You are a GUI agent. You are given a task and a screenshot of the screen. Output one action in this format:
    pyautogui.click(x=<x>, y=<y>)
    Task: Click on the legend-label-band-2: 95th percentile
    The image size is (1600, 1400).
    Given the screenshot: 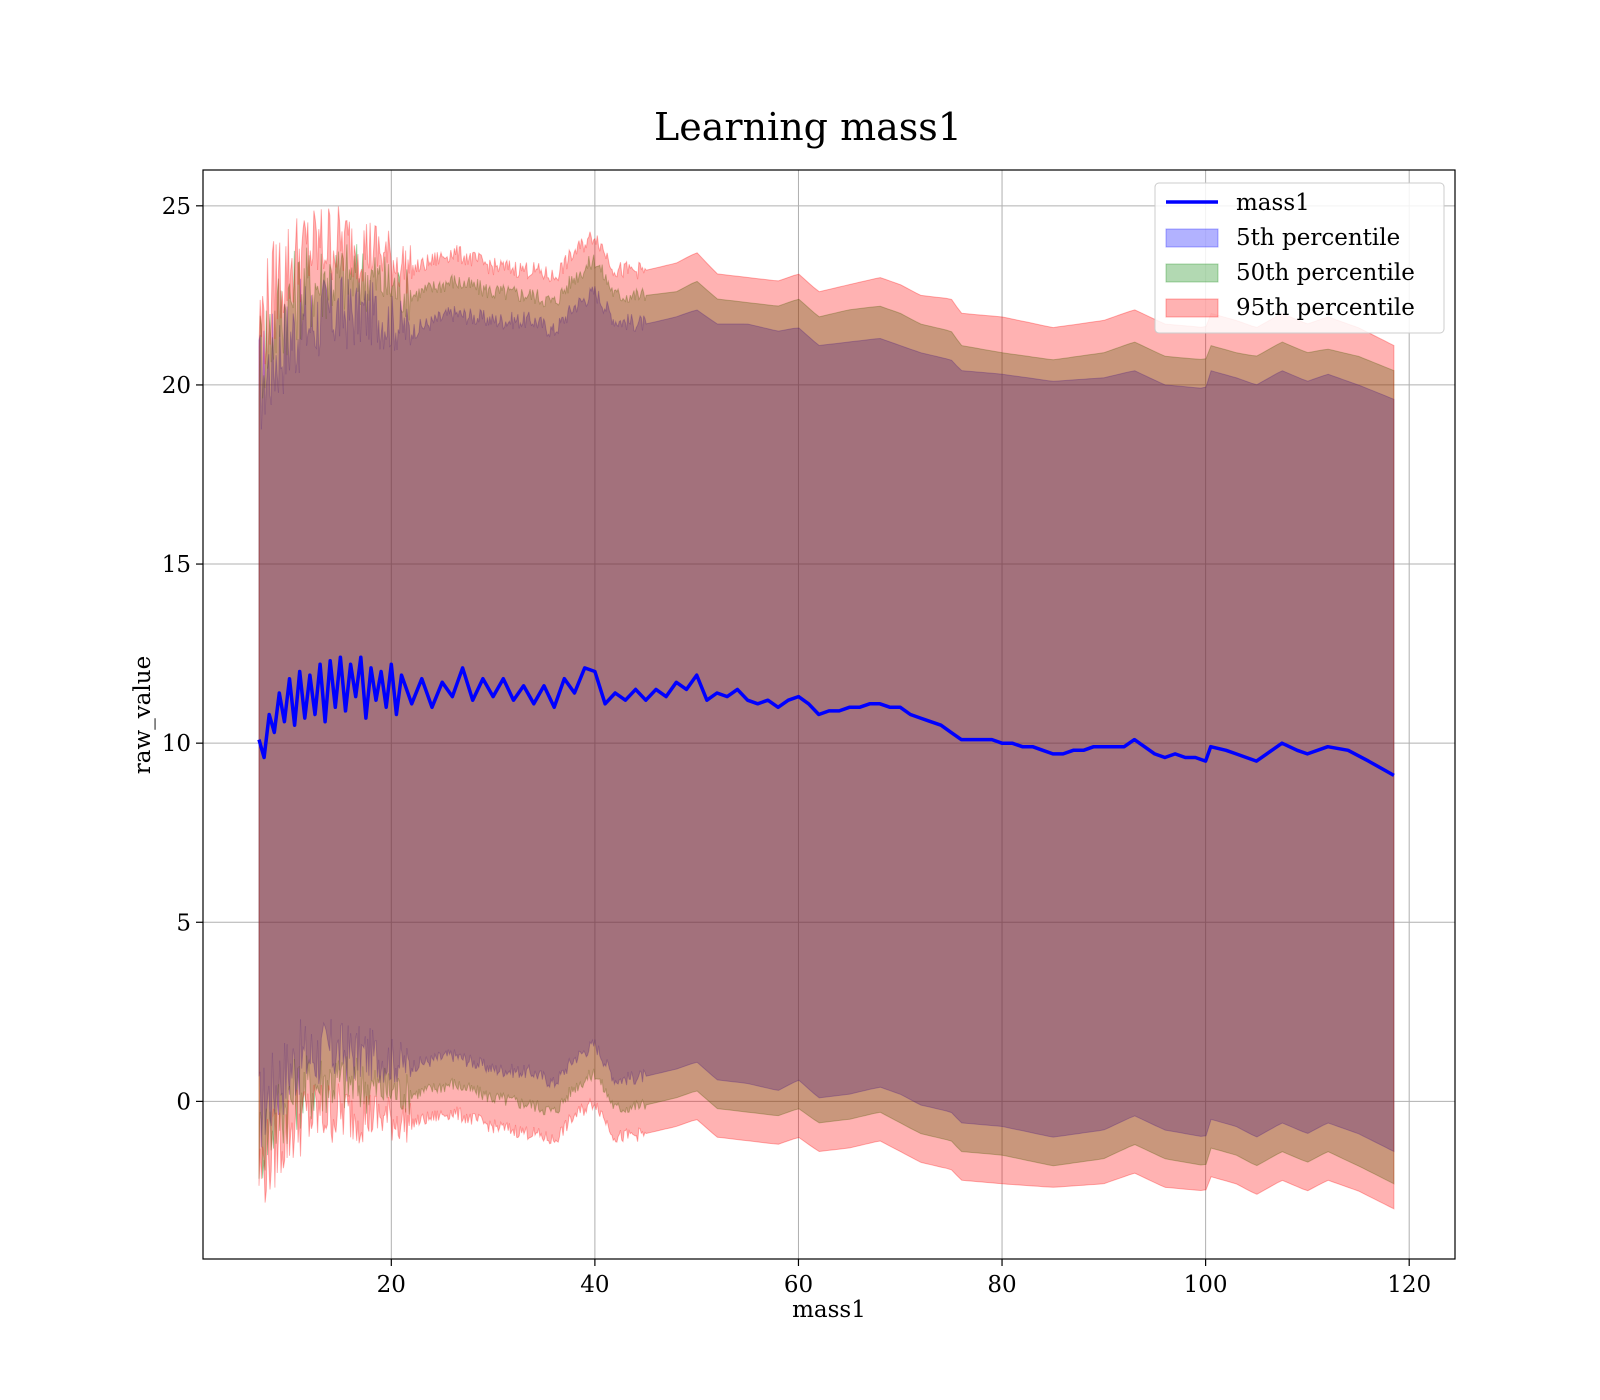 What is the action you would take?
    pyautogui.click(x=1325, y=308)
    